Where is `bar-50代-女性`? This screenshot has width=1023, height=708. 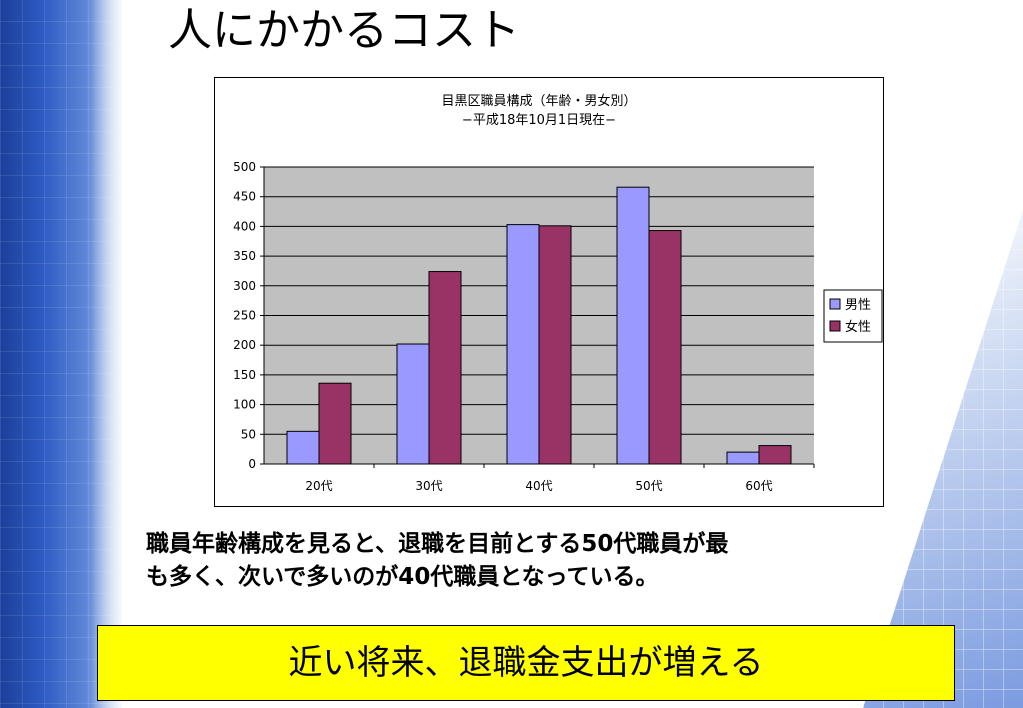
bar-50代-女性 is located at coordinates (665, 347).